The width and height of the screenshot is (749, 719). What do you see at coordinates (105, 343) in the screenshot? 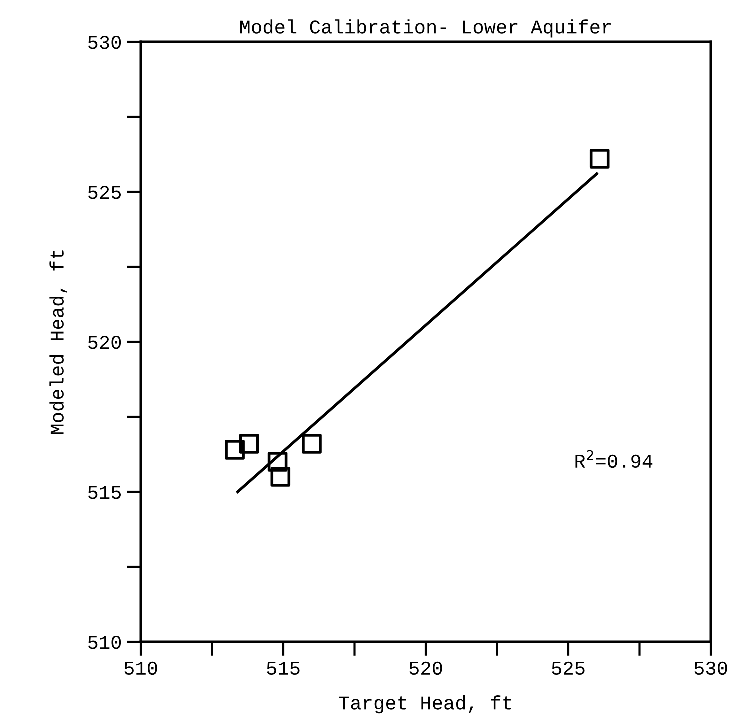
I see `y-tick-label: 520` at bounding box center [105, 343].